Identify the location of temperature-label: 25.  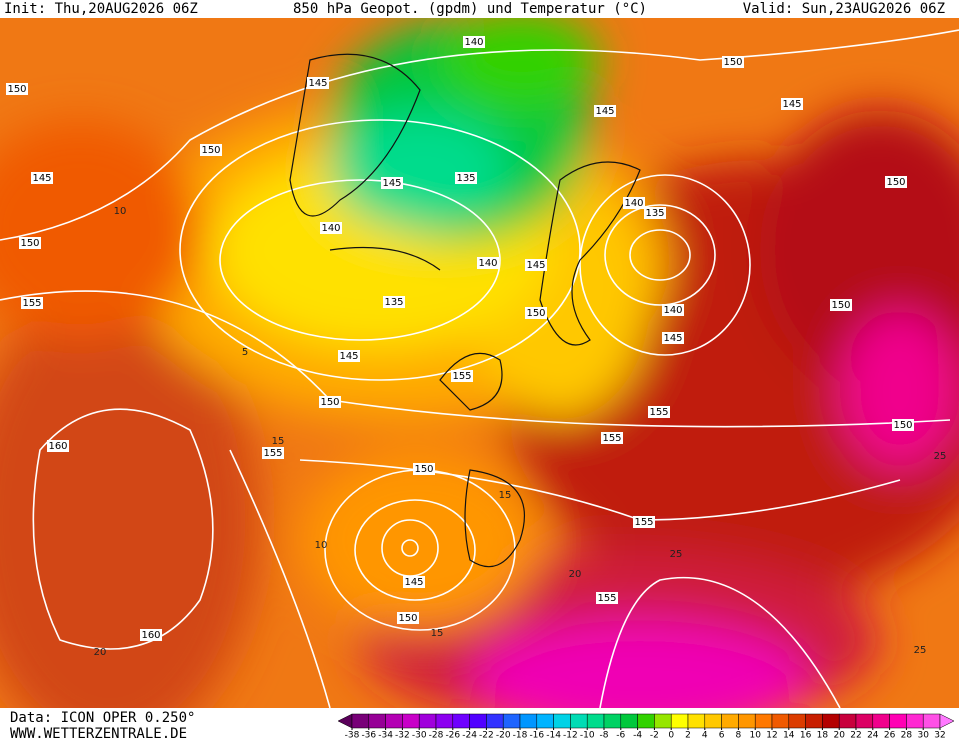
(920, 650).